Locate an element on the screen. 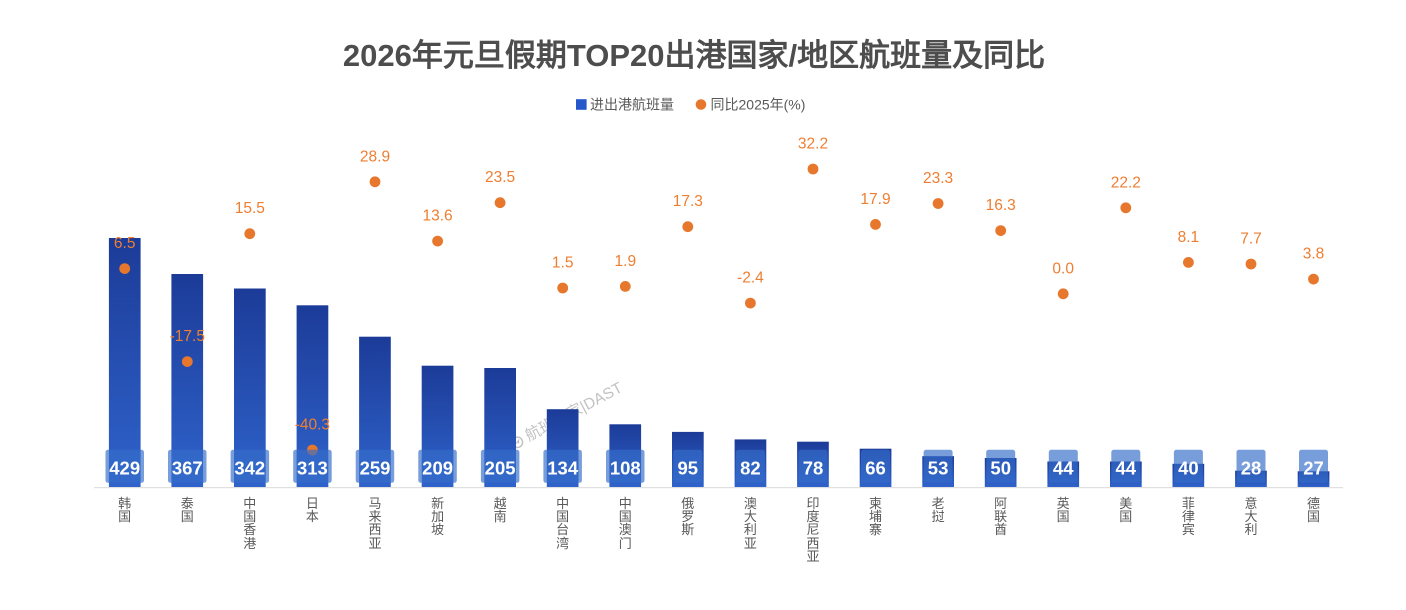 The image size is (1406, 610). svg-text: 8.1 is located at coordinates (1189, 237).